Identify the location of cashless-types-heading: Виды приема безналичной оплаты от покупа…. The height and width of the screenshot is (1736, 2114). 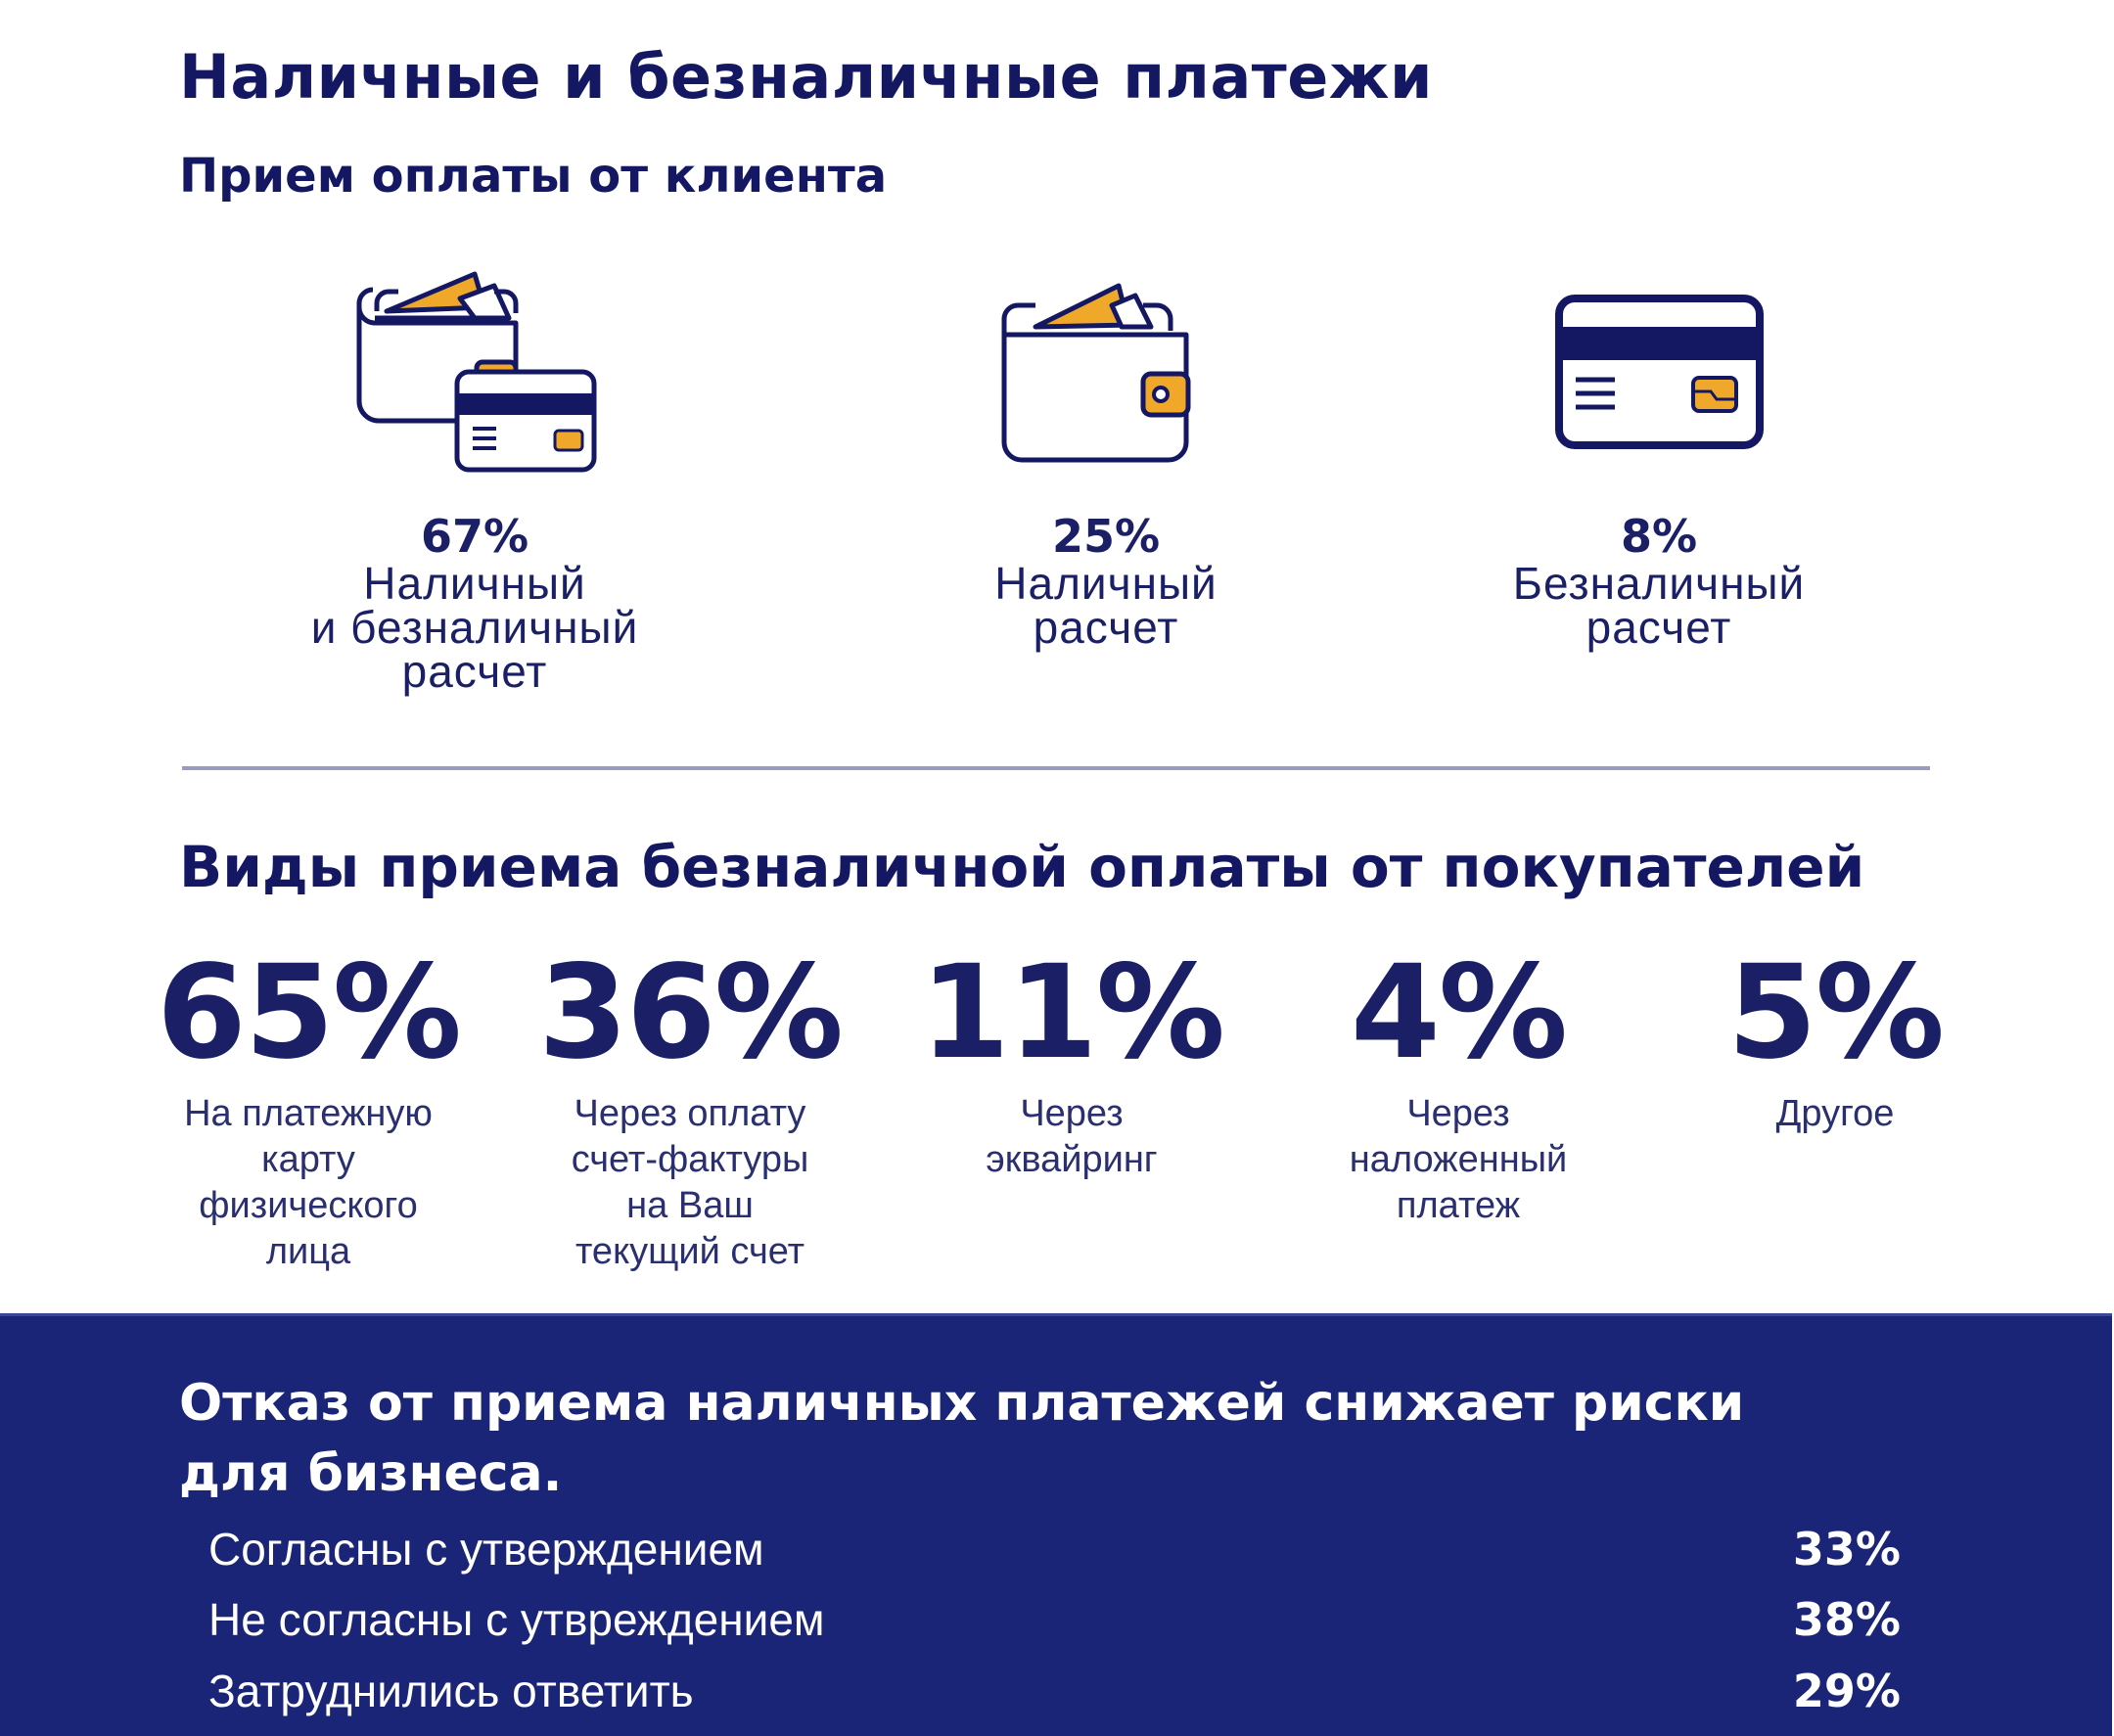
(1022, 867).